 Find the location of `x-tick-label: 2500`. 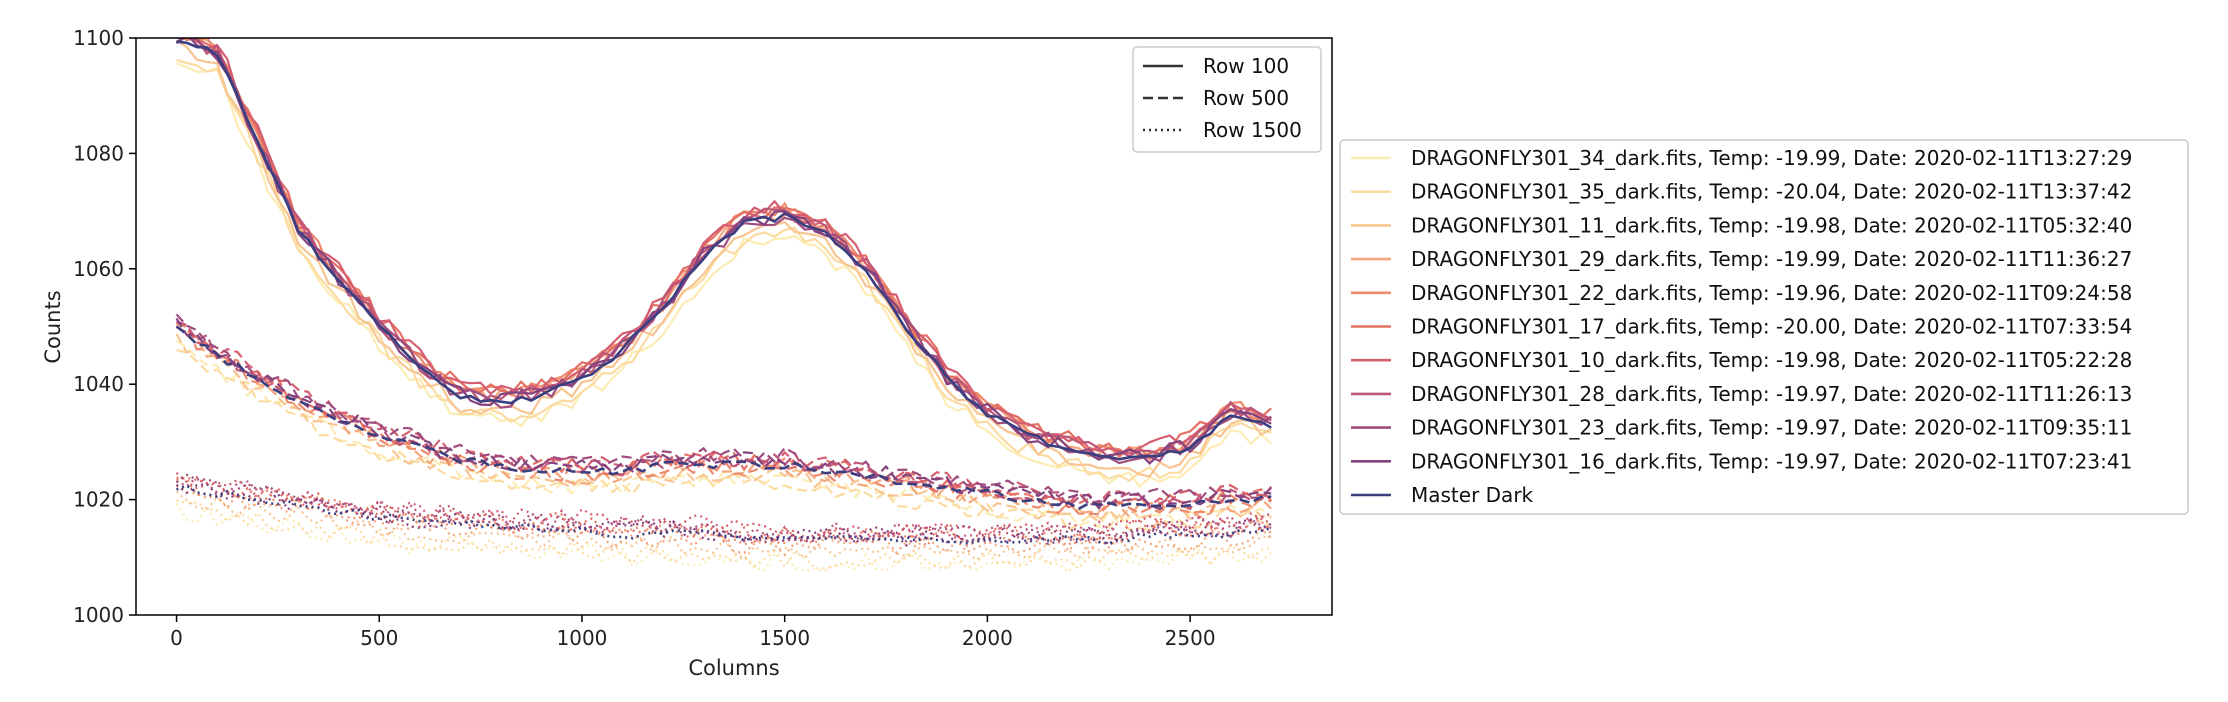

x-tick-label: 2500 is located at coordinates (1190, 638).